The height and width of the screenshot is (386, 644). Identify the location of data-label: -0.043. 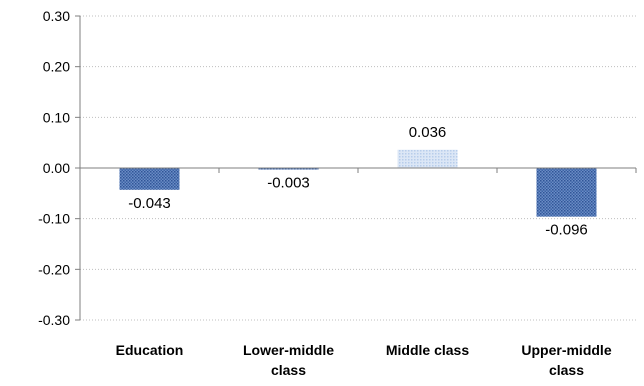
(149, 203).